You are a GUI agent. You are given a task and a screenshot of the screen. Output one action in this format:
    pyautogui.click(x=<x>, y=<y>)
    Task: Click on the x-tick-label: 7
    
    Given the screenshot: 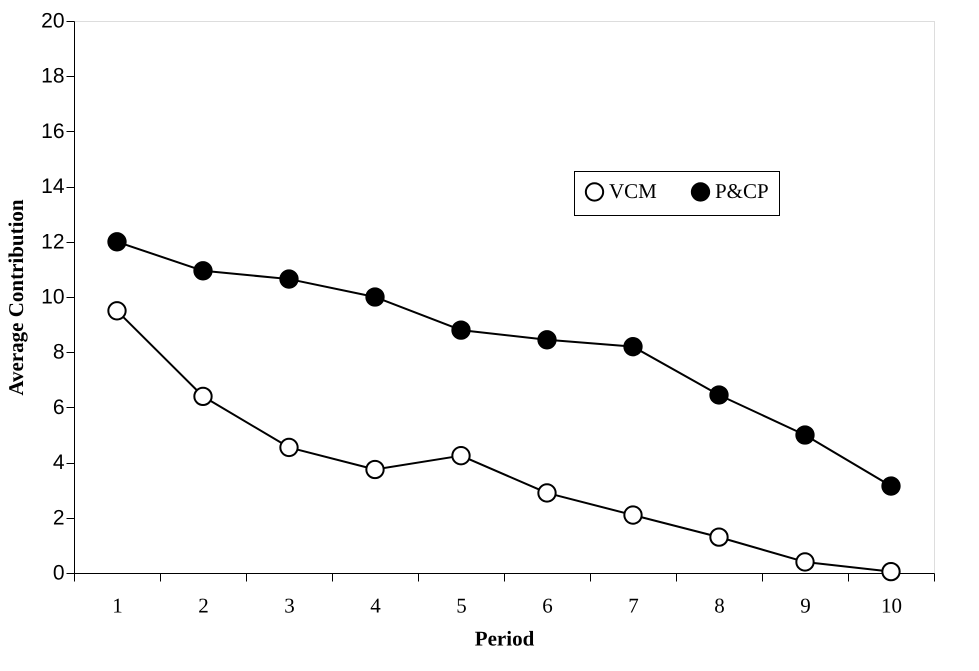 What is the action you would take?
    pyautogui.click(x=633, y=606)
    